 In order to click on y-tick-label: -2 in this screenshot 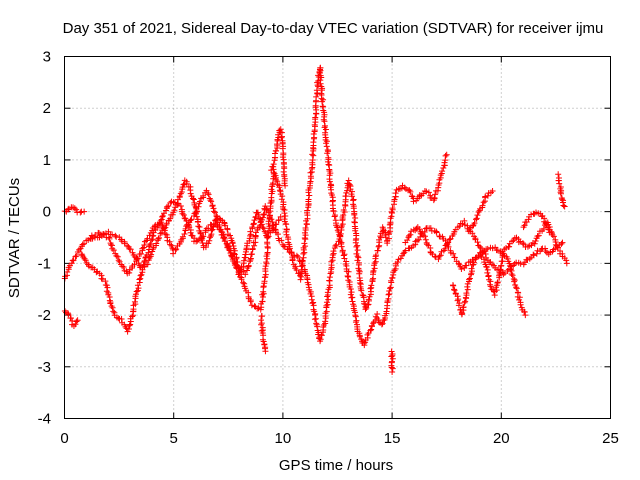, I will do `click(44, 315)`.